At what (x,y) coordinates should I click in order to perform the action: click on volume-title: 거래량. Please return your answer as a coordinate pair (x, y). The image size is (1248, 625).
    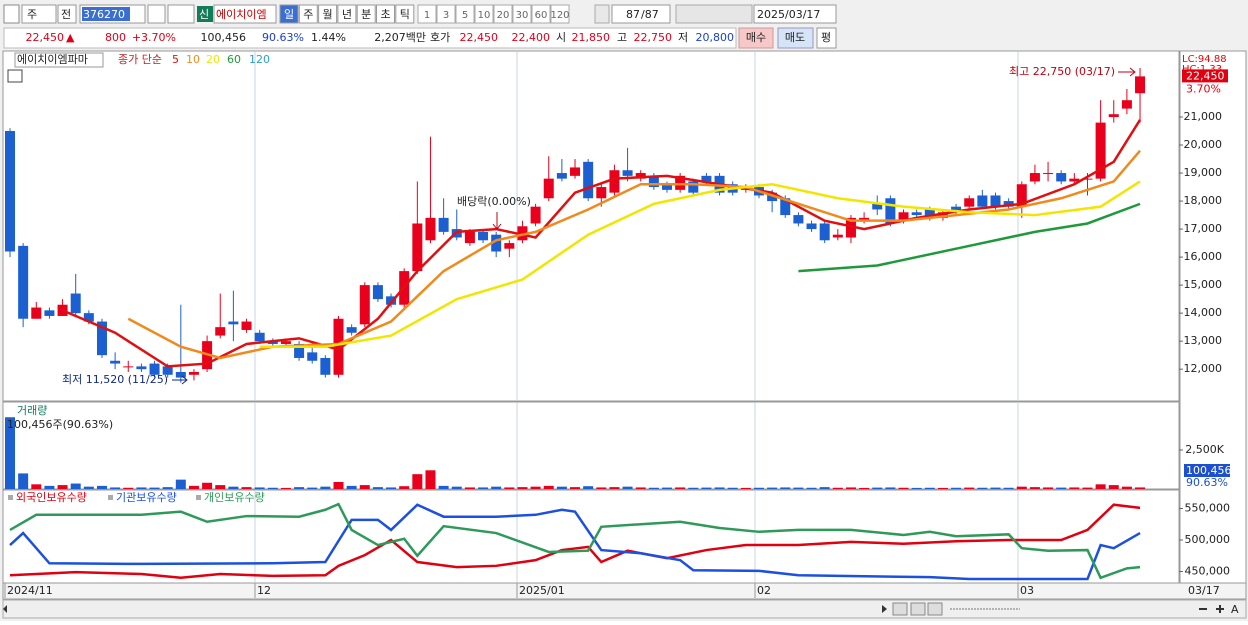
    Looking at the image, I should click on (32, 410).